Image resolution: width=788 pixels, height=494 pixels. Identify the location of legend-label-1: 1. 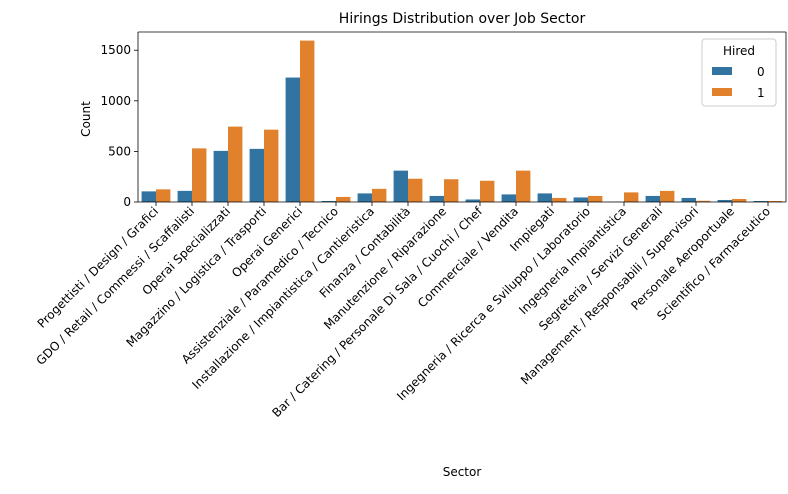
(761, 93).